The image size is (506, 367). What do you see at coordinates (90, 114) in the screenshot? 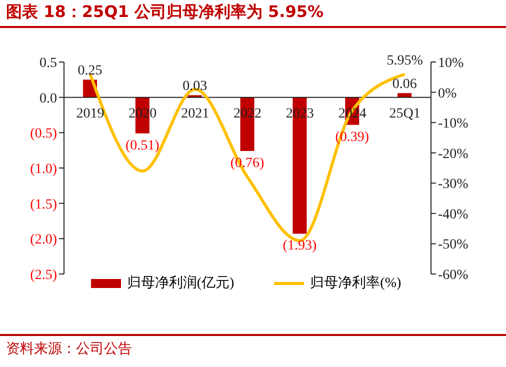
I see `x-tick-label: 2019` at bounding box center [90, 114].